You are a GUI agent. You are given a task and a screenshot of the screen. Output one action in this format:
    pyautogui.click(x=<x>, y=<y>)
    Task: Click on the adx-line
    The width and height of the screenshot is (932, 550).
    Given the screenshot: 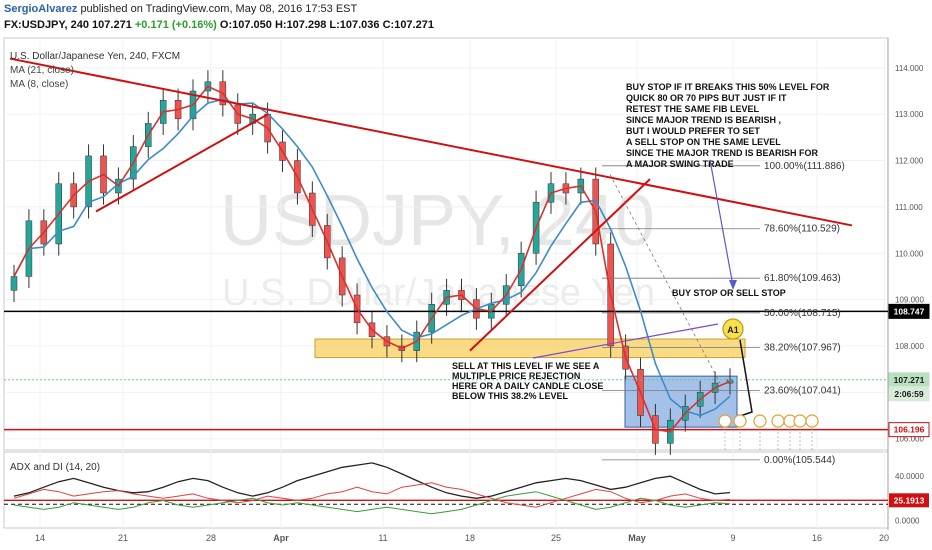 What is the action you would take?
    pyautogui.click(x=372, y=480)
    